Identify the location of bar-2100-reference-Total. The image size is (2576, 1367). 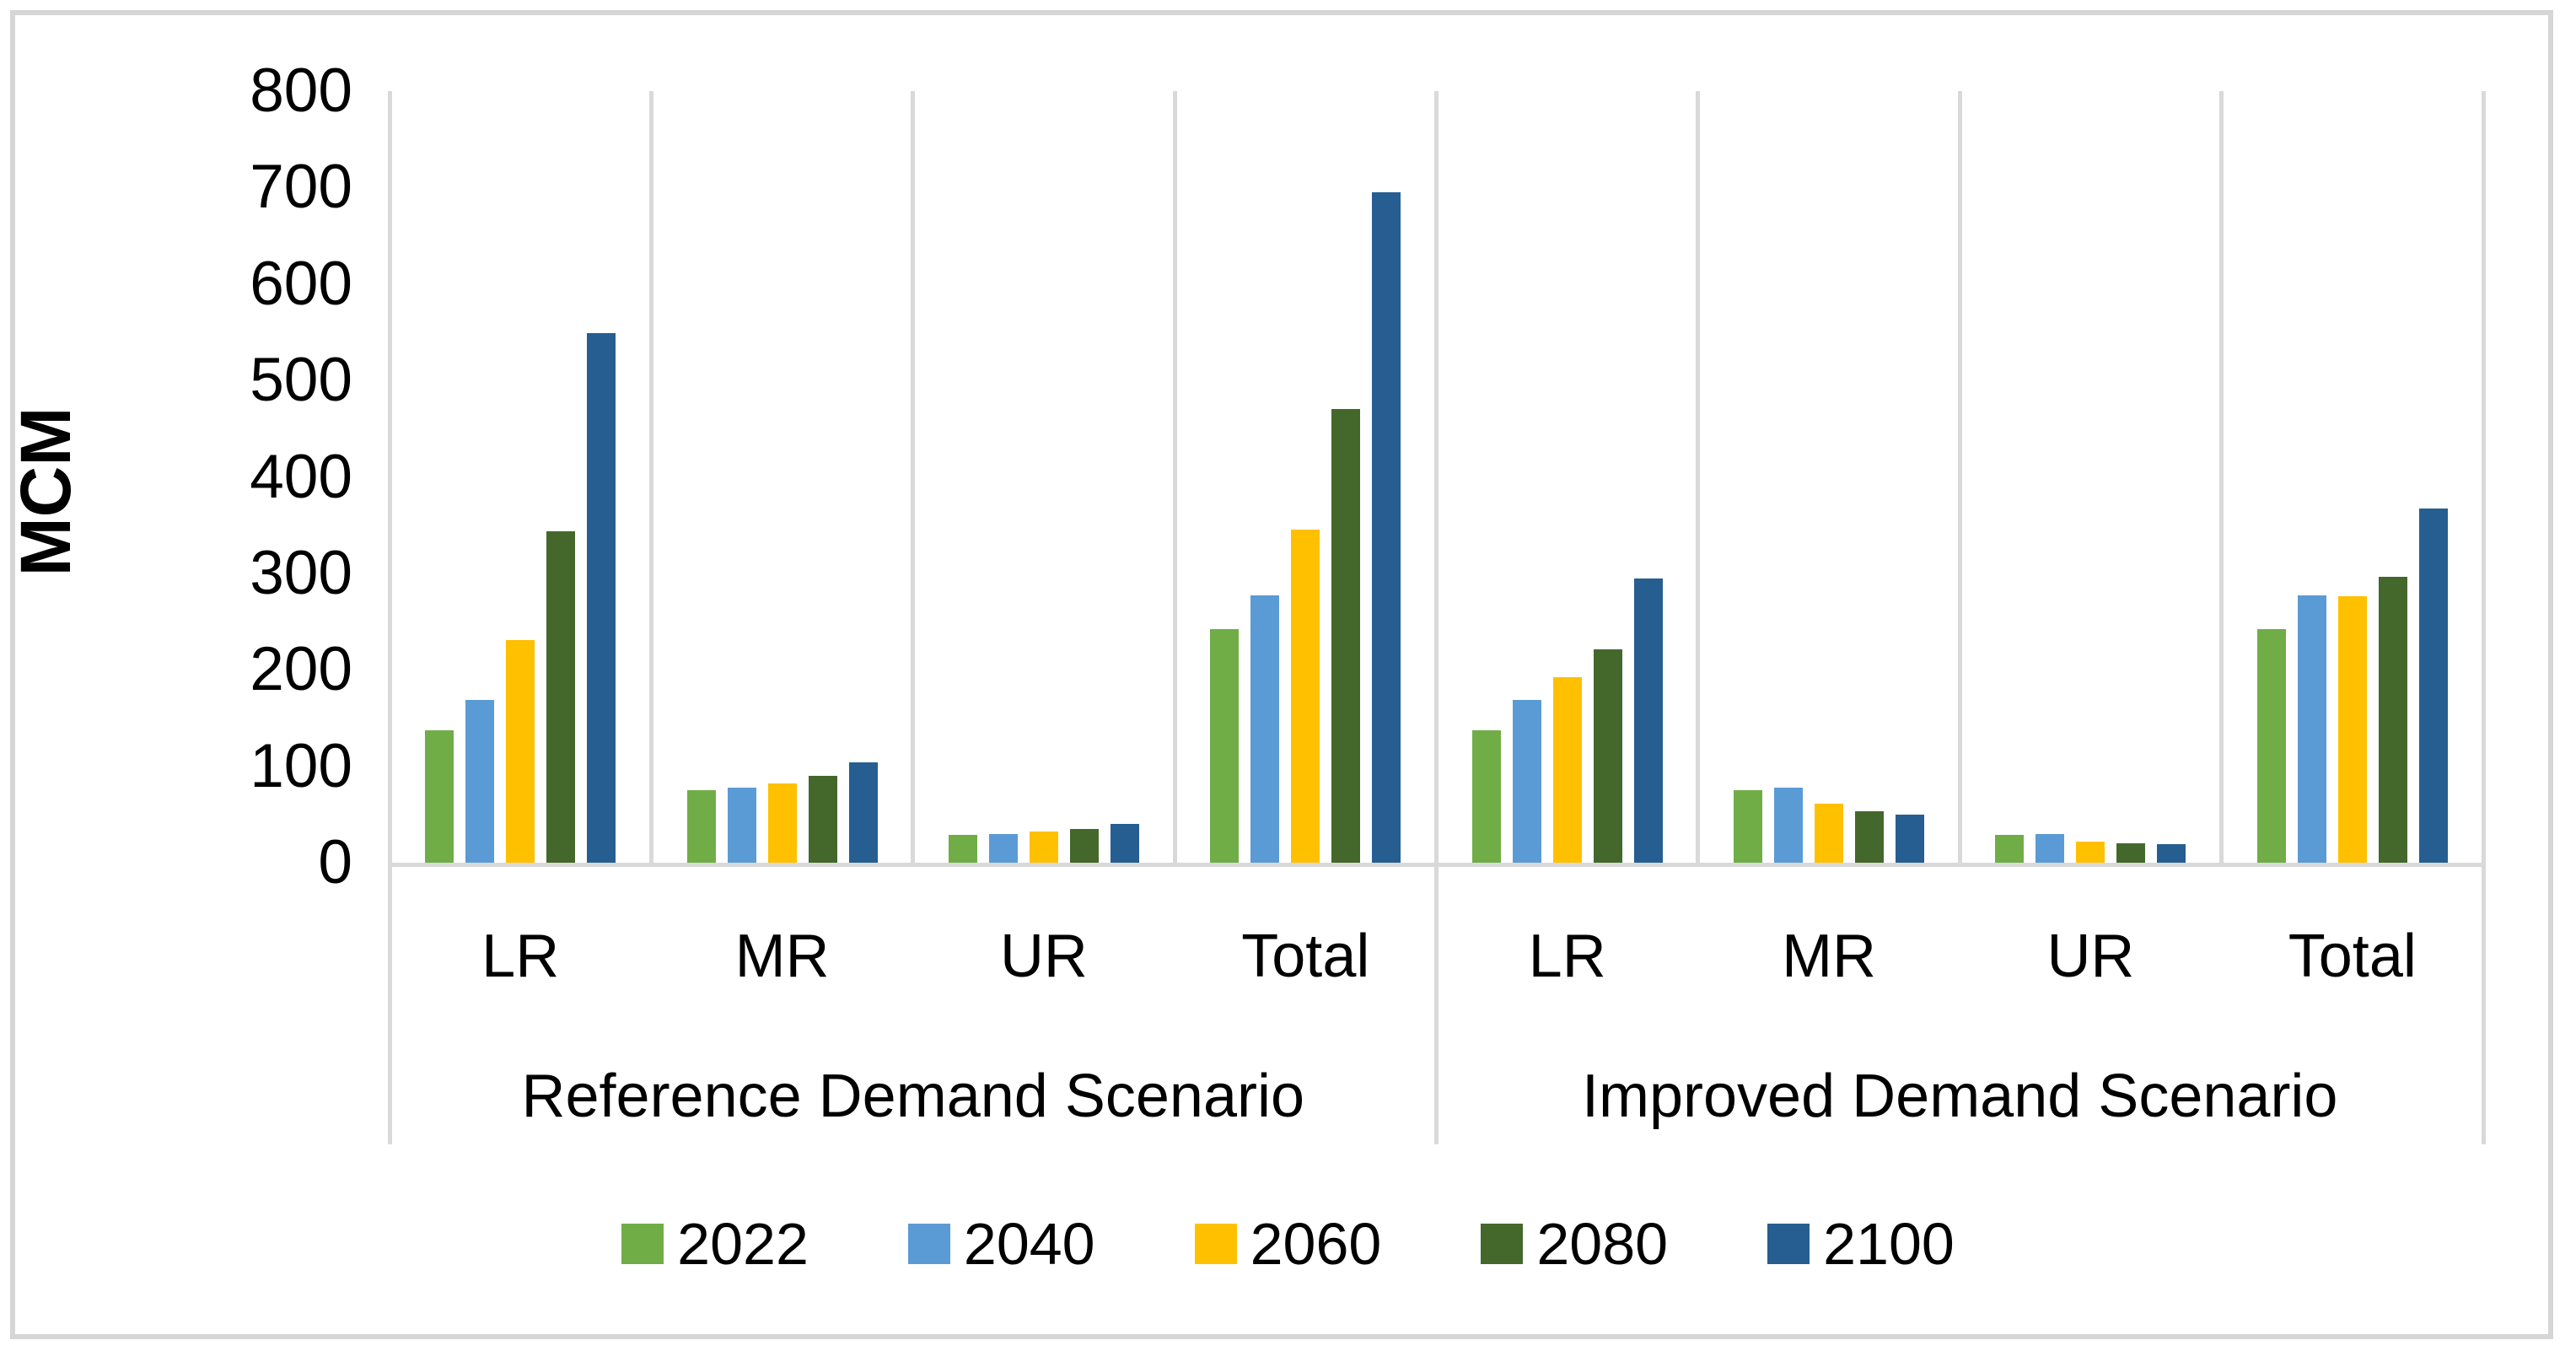
(1386, 527).